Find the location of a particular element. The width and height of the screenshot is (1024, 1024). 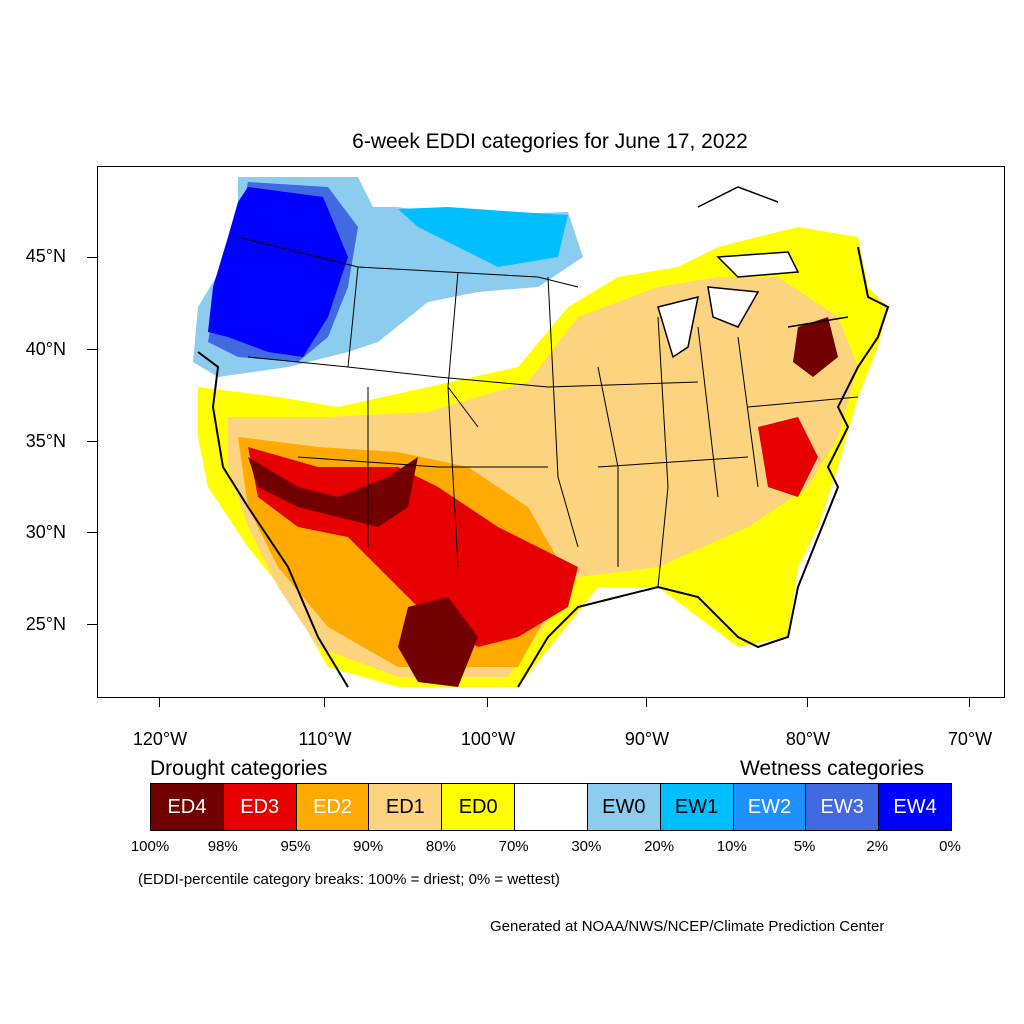

legend-swatch-ew3: EW3 is located at coordinates (843, 807).